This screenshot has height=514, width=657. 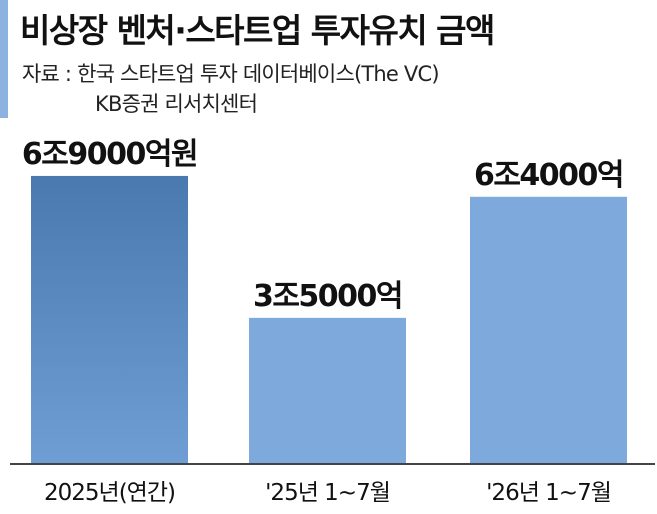 I want to click on category-label-3: '26년 1~7월, so click(x=548, y=493).